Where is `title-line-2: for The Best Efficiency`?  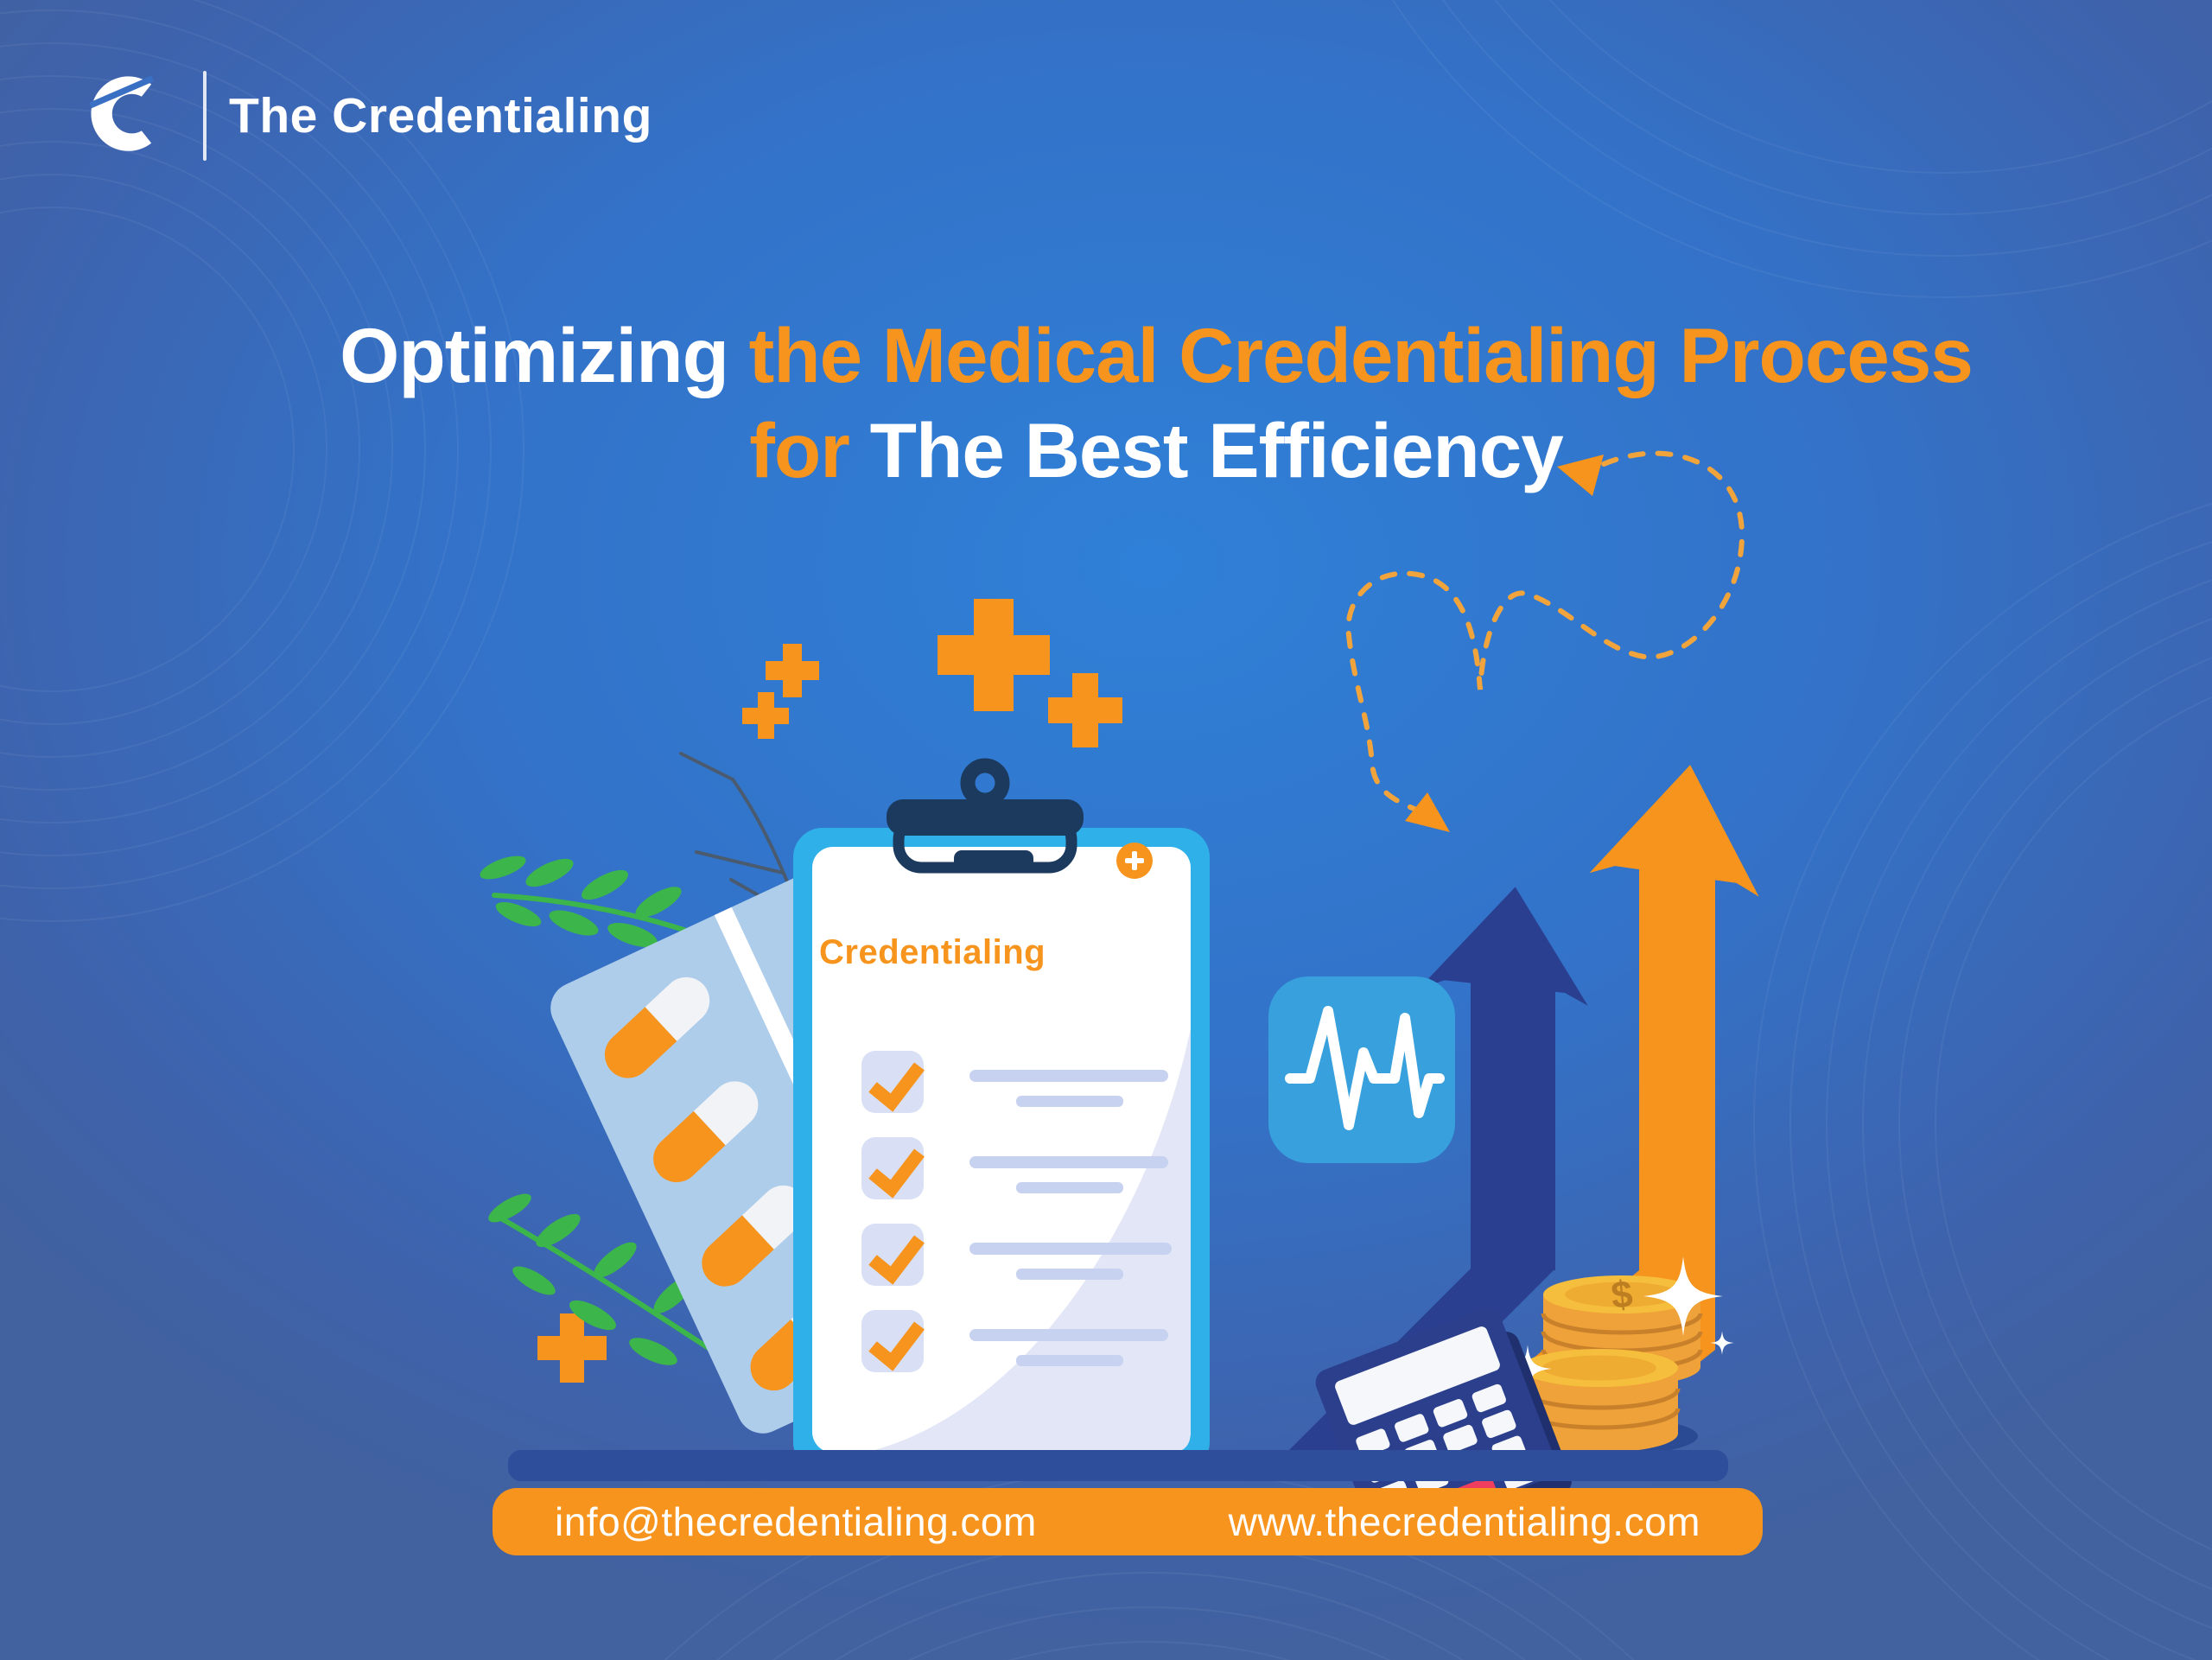 title-line-2: for The Best Efficiency is located at coordinates (1156, 450).